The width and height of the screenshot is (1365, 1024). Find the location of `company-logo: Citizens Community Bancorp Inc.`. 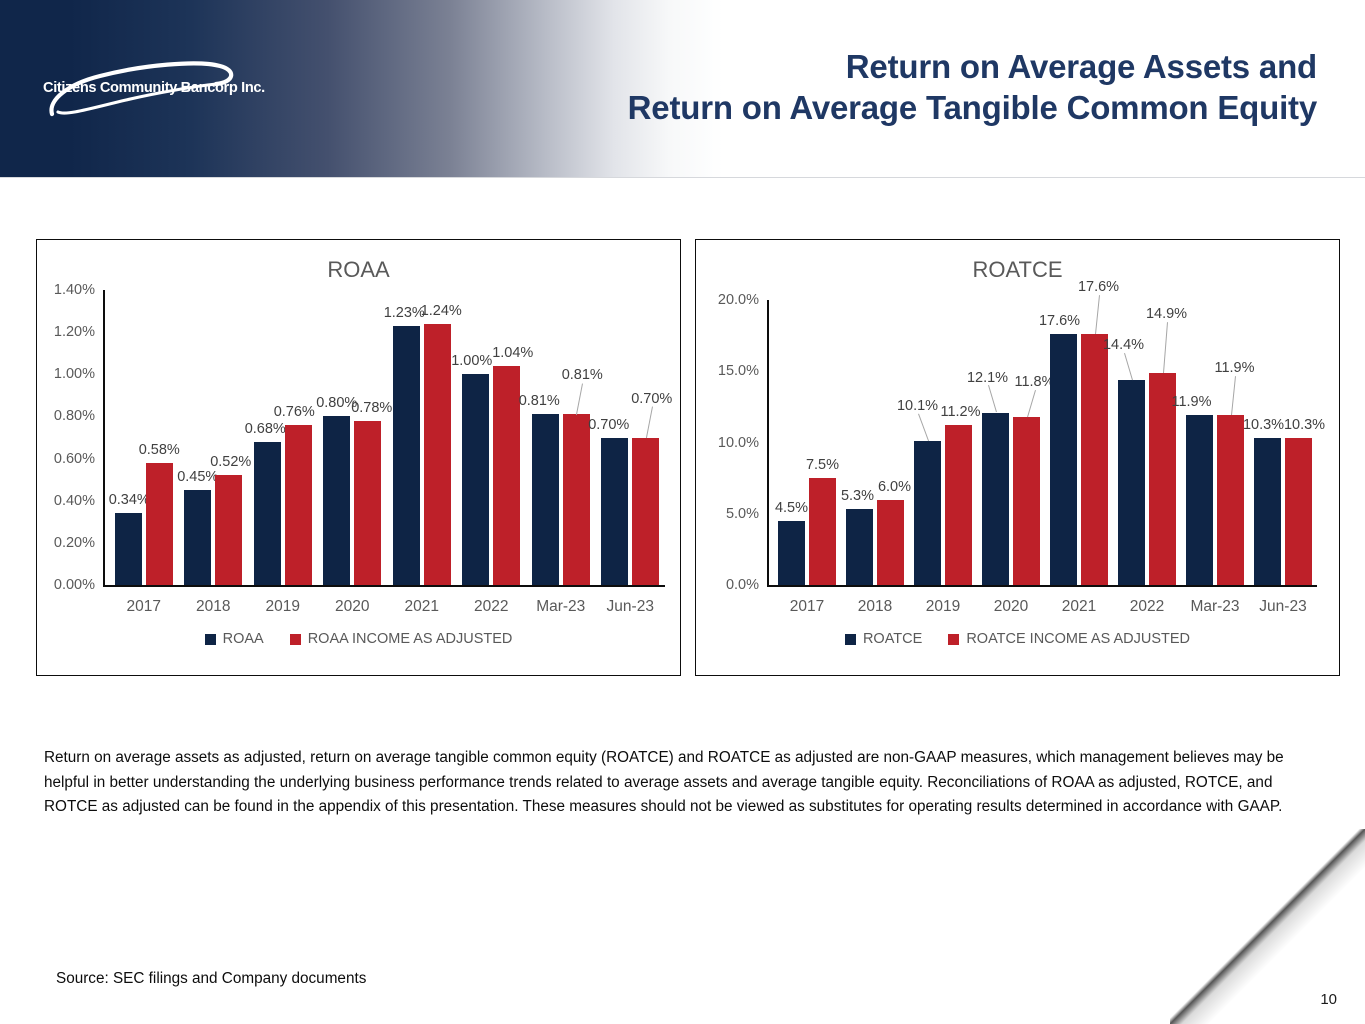

company-logo: Citizens Community Bancorp Inc. is located at coordinates (158, 88).